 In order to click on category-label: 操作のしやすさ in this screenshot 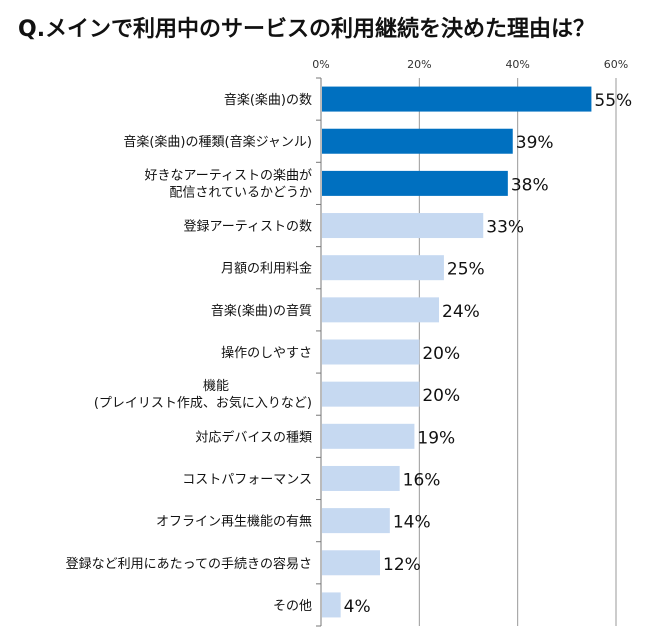, I will do `click(266, 353)`.